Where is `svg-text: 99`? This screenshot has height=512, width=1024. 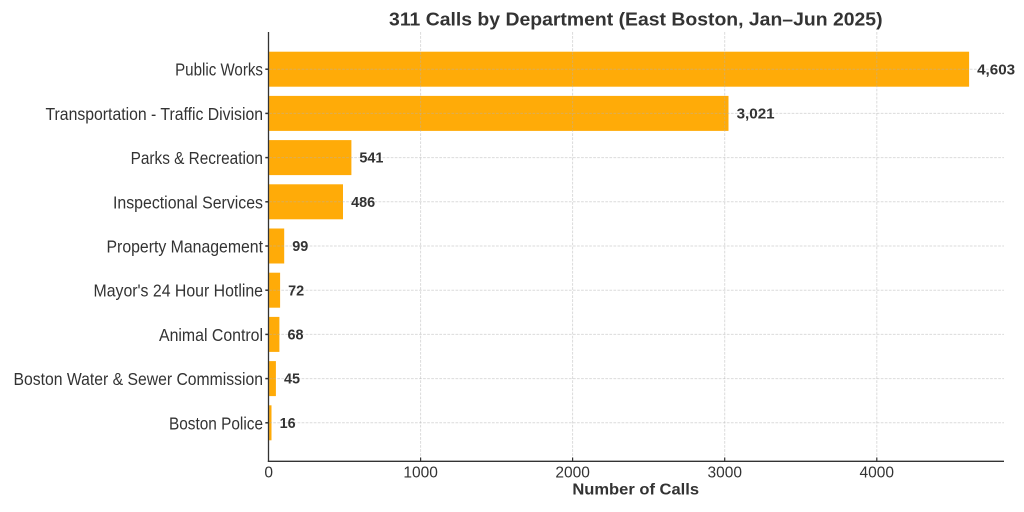
svg-text: 99 is located at coordinates (300, 247).